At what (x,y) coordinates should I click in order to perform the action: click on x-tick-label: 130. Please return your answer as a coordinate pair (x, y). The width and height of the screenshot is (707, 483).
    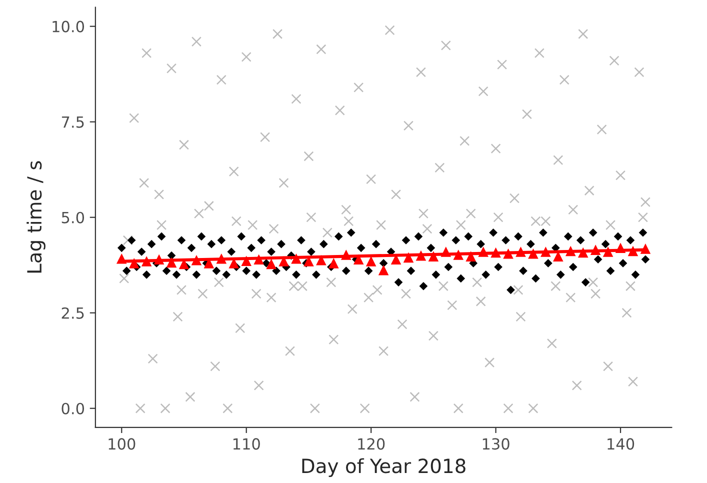
    Looking at the image, I should click on (496, 444).